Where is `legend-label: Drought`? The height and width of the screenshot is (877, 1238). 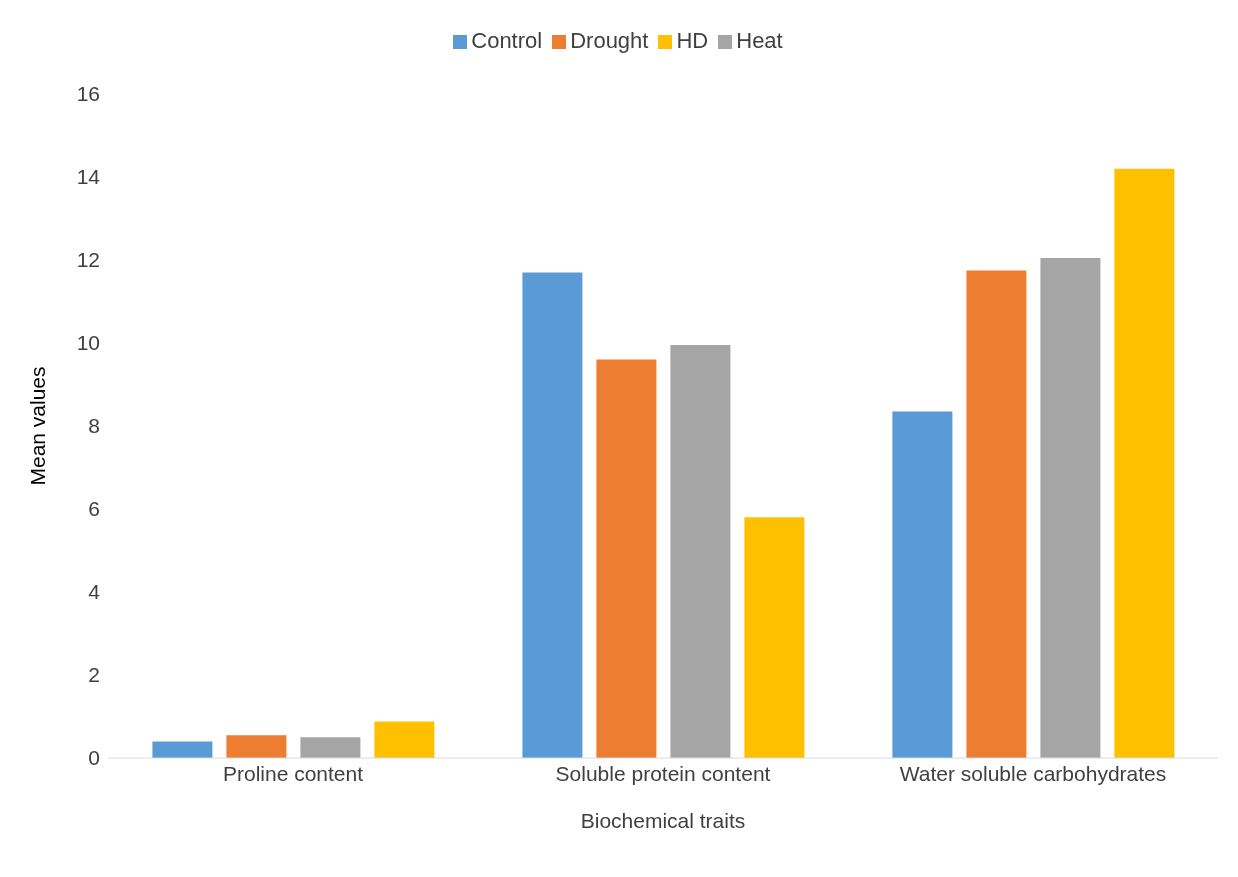 legend-label: Drought is located at coordinates (609, 40).